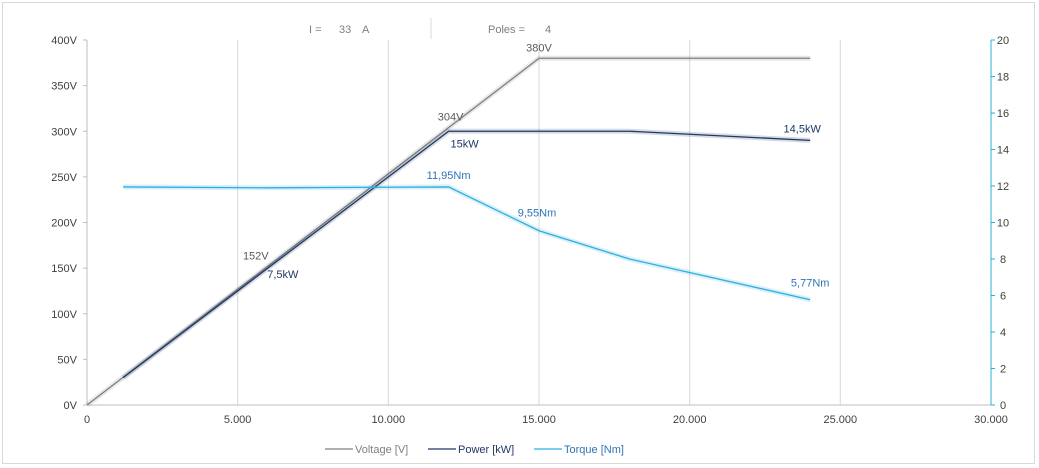 The width and height of the screenshot is (1039, 468). I want to click on y-left-tick-label: 350V, so click(64, 87).